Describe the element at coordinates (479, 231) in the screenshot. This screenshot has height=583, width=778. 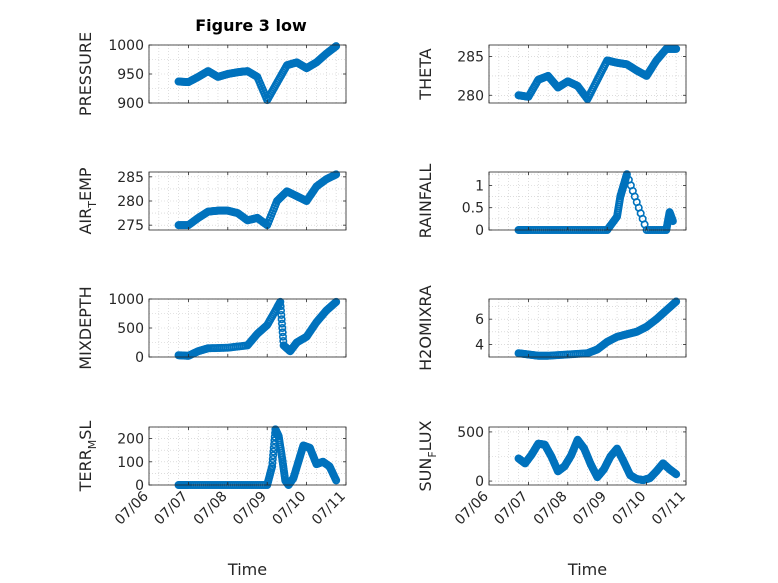
I see `rainfall-ytick-label: 0` at that location.